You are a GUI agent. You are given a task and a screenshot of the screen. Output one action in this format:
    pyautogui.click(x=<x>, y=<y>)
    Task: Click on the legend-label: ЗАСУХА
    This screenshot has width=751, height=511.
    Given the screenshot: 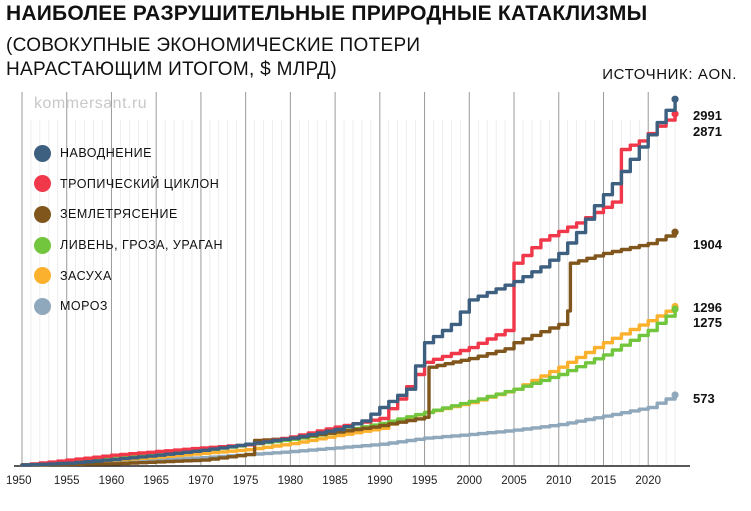 What is the action you would take?
    pyautogui.click(x=86, y=275)
    